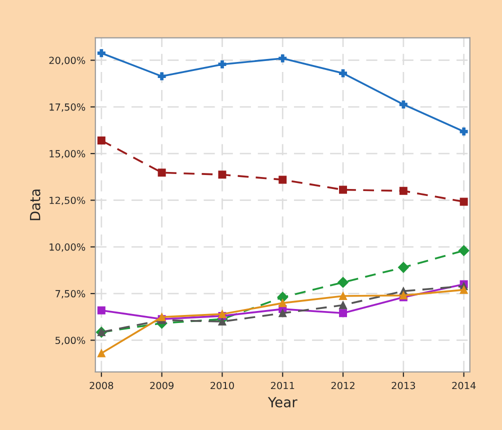  What do you see at coordinates (67, 61) in the screenshot?
I see `y-tick-label: 20,00%` at bounding box center [67, 61].